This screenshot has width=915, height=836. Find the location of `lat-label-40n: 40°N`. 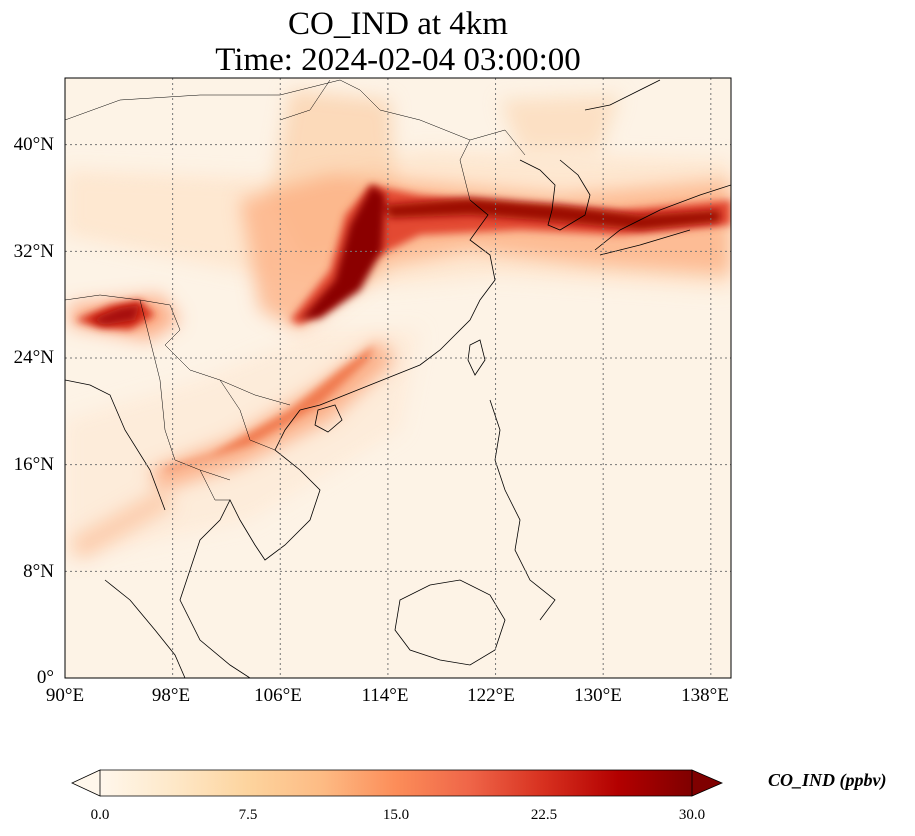

lat-label-40n: 40°N is located at coordinates (33, 144).